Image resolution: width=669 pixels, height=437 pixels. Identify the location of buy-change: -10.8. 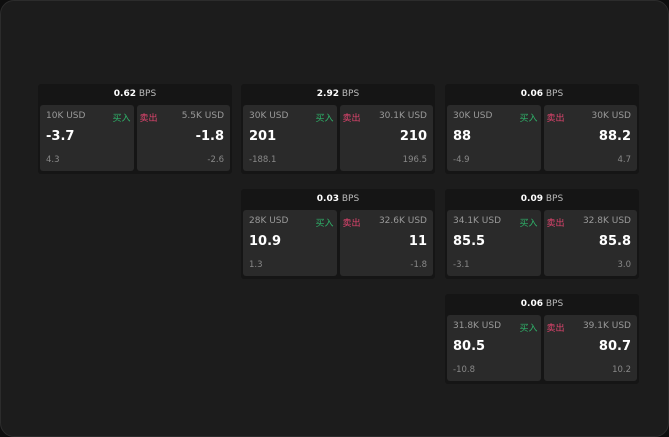
(464, 370).